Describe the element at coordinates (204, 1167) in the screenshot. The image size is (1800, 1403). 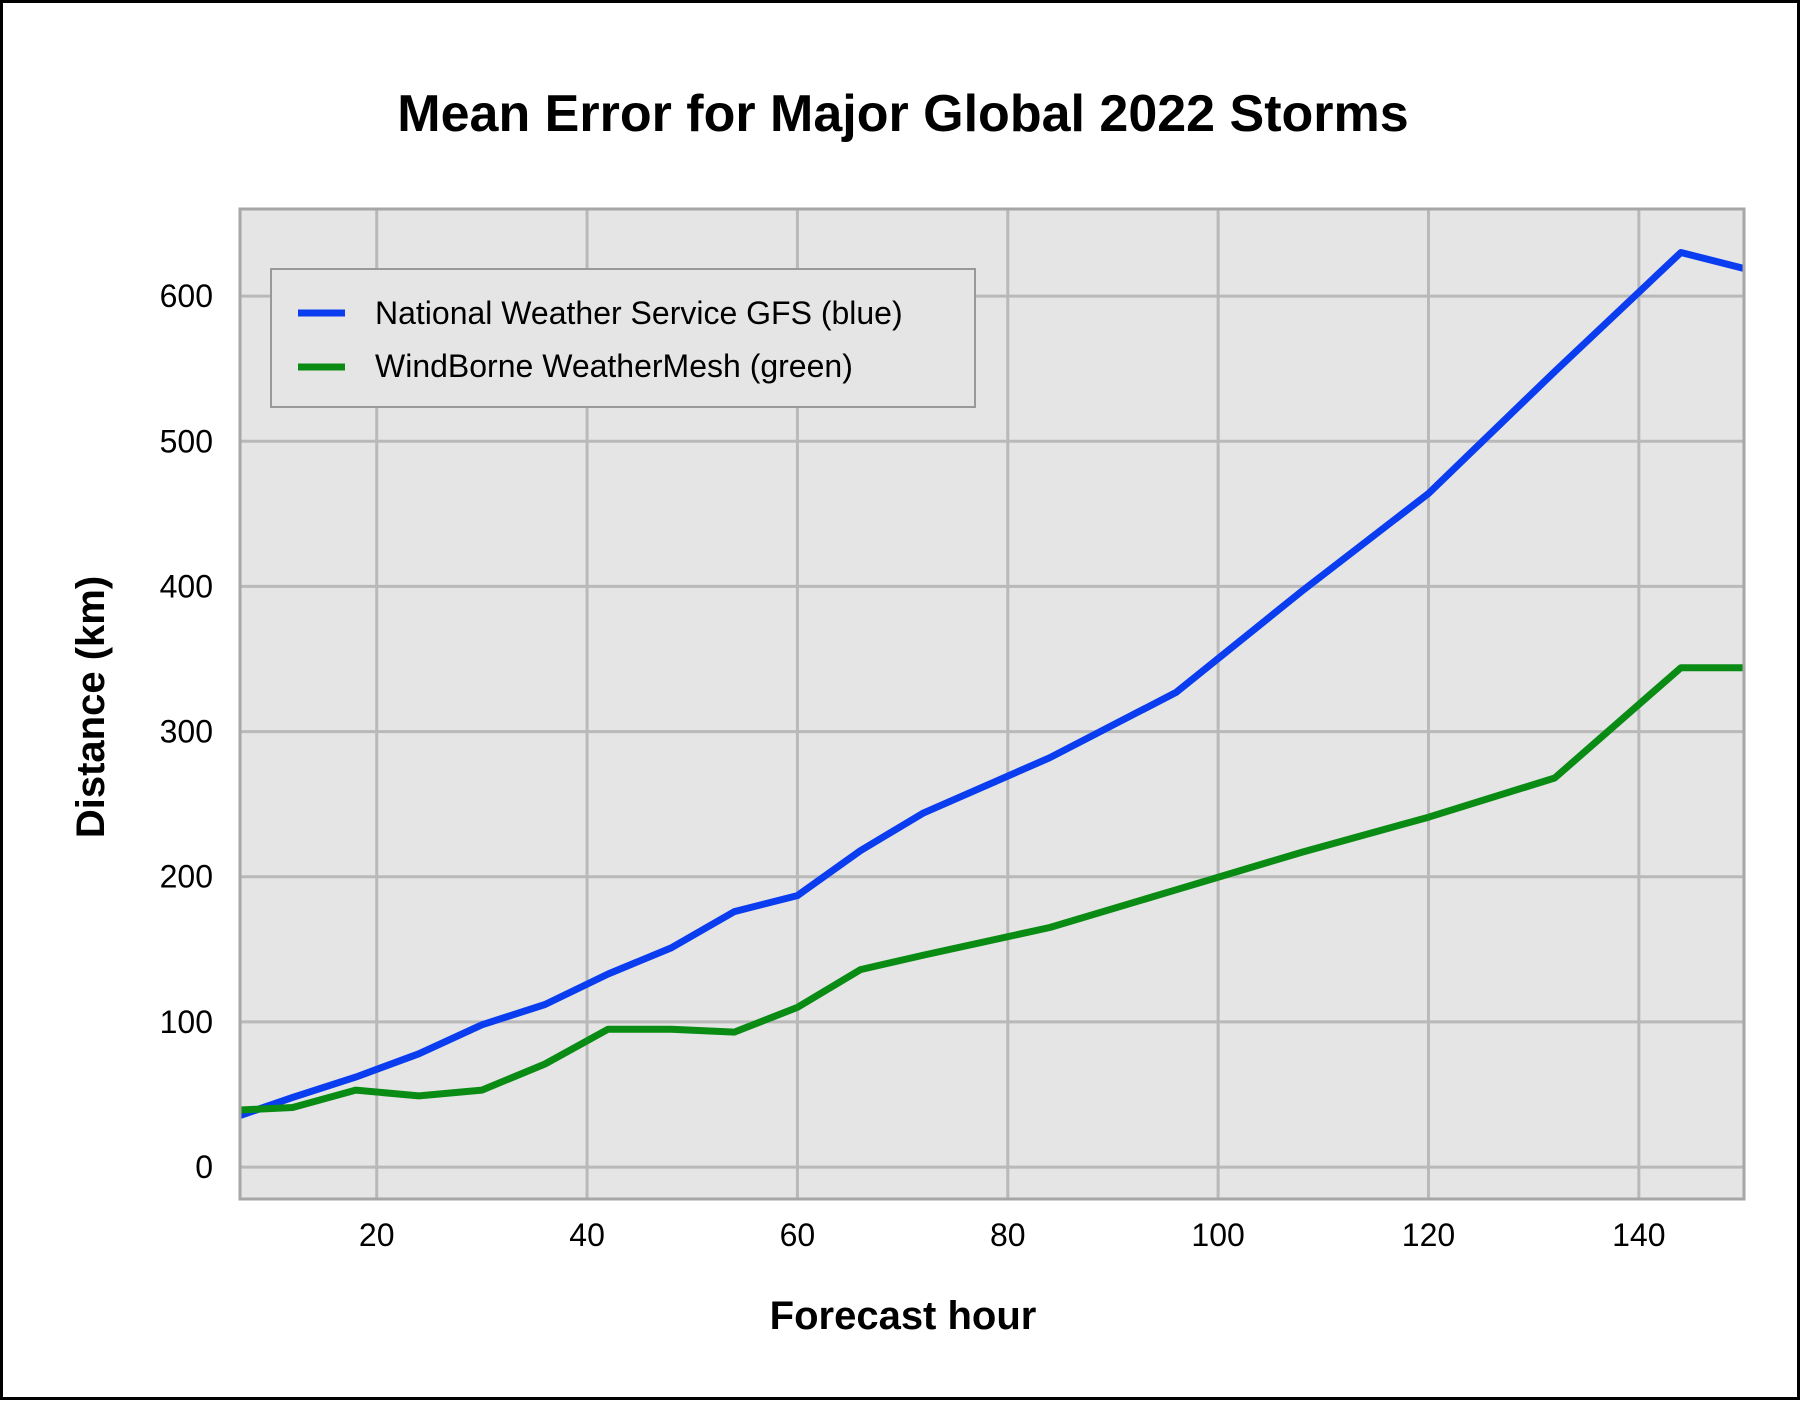
I see `y-tick-label: 0` at that location.